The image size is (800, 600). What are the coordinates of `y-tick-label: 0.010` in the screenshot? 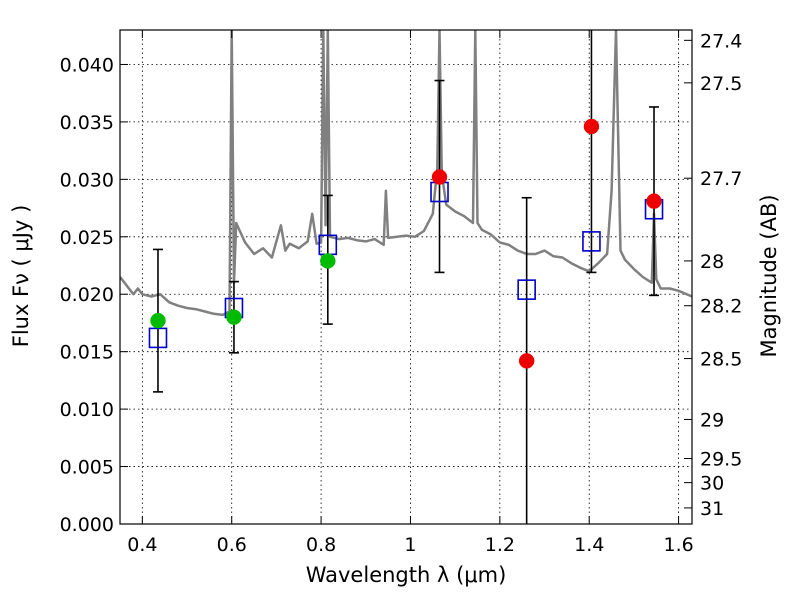 It's located at (87, 410).